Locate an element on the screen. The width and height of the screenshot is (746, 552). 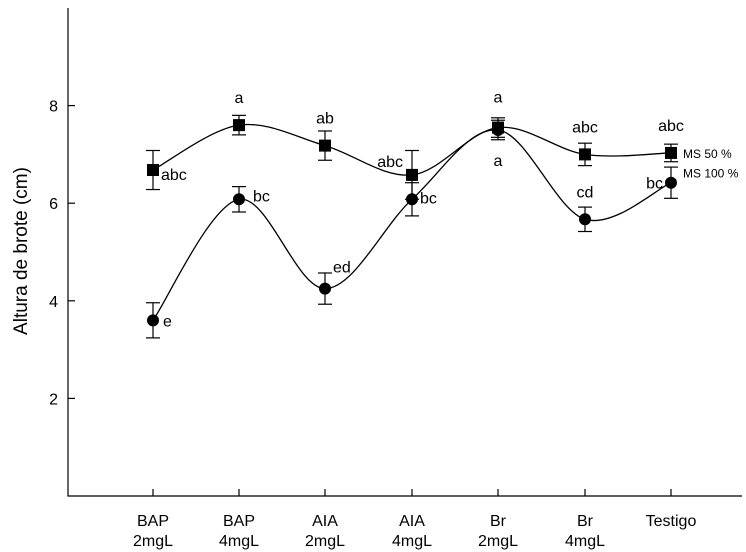
x-tick-label: Testigo is located at coordinates (671, 521).